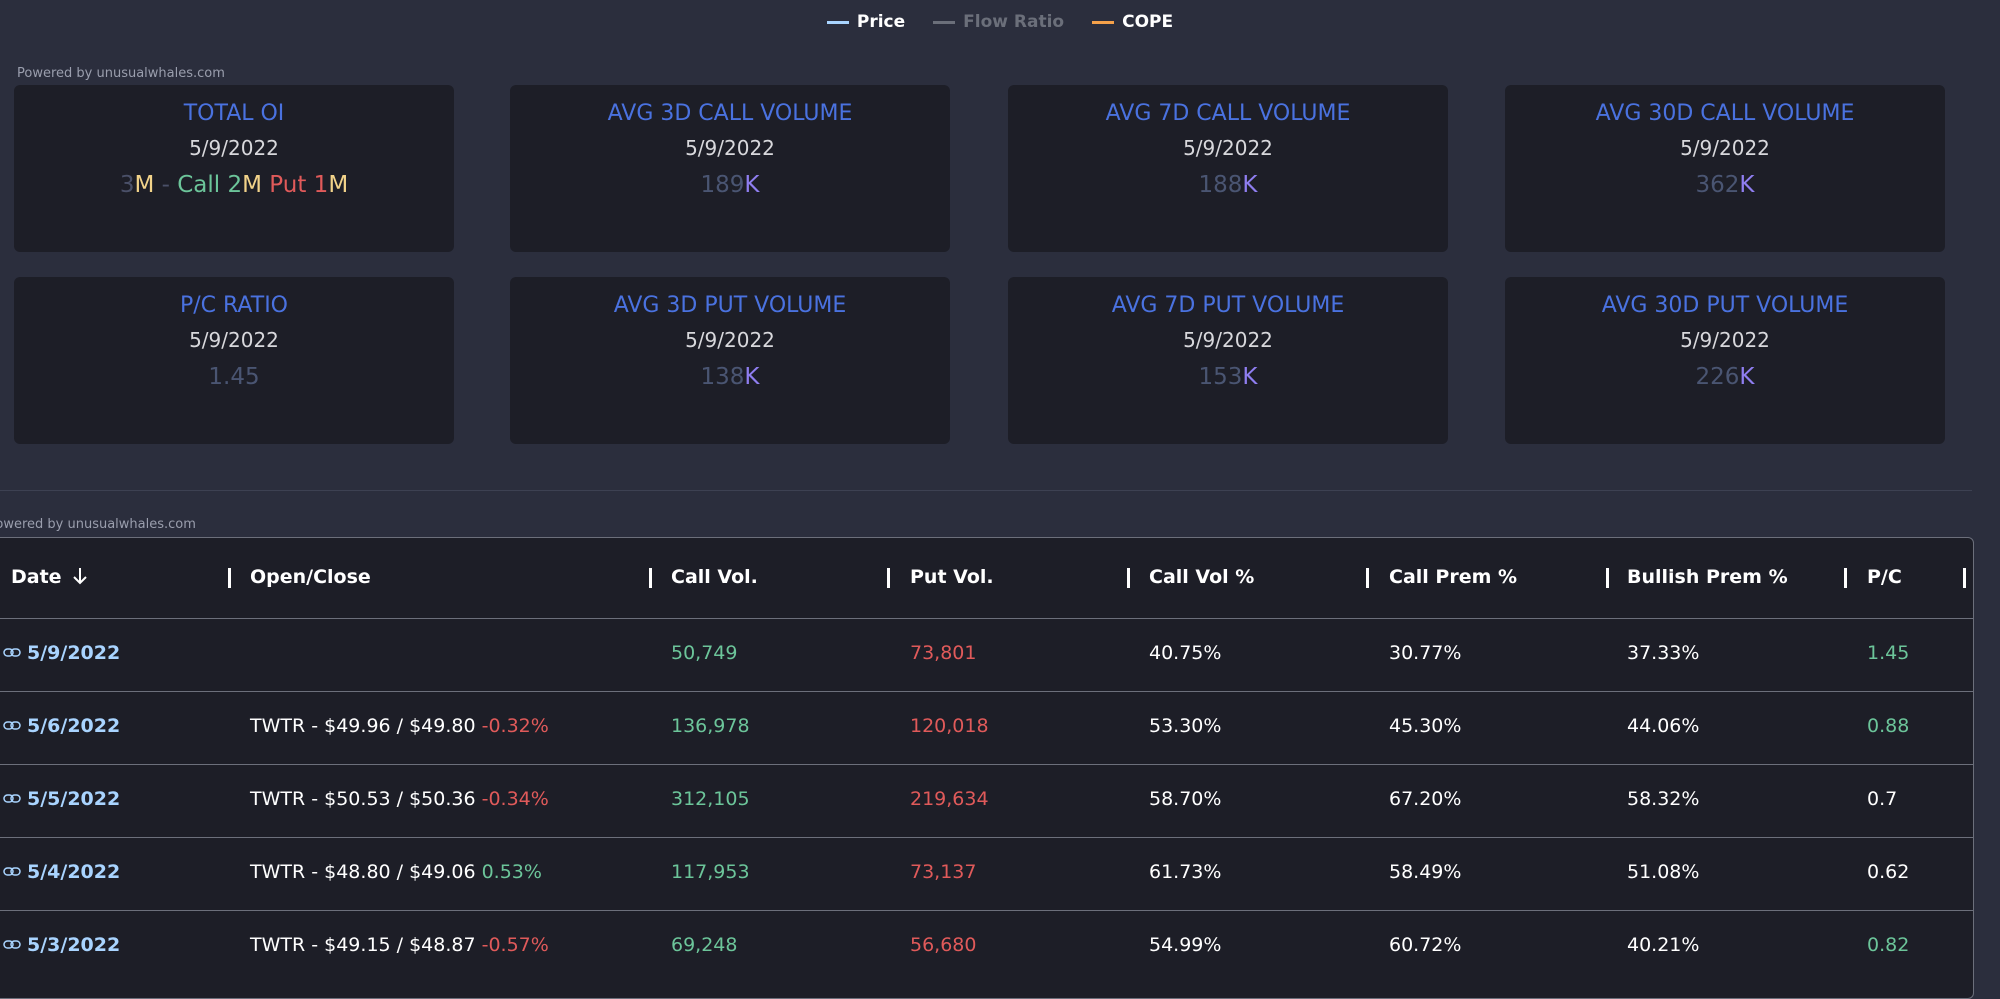  What do you see at coordinates (730, 360) in the screenshot?
I see `stat-card: AVG 3D PUT VOLUME 5/9/2022 138K` at bounding box center [730, 360].